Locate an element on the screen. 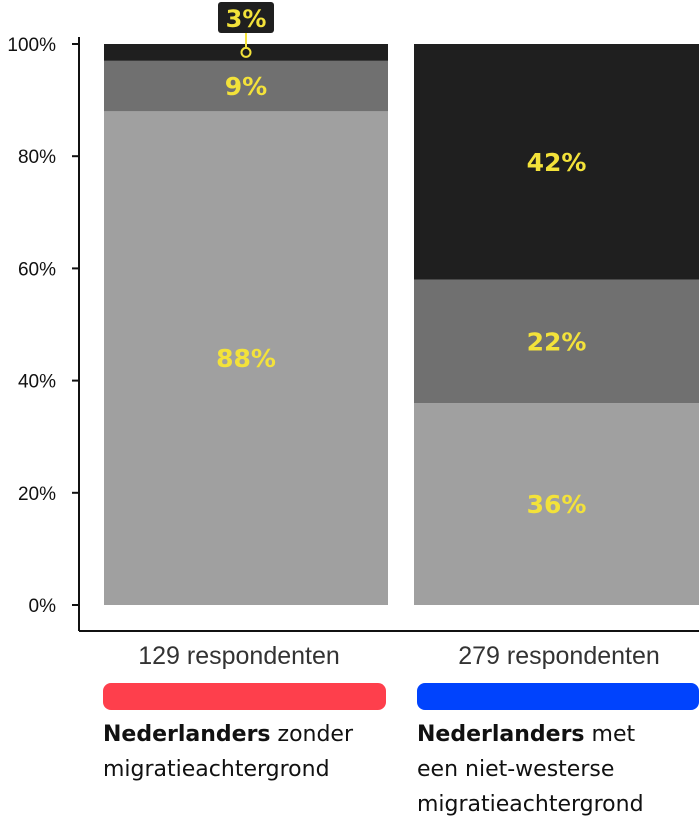  callout-box is located at coordinates (246, 17).